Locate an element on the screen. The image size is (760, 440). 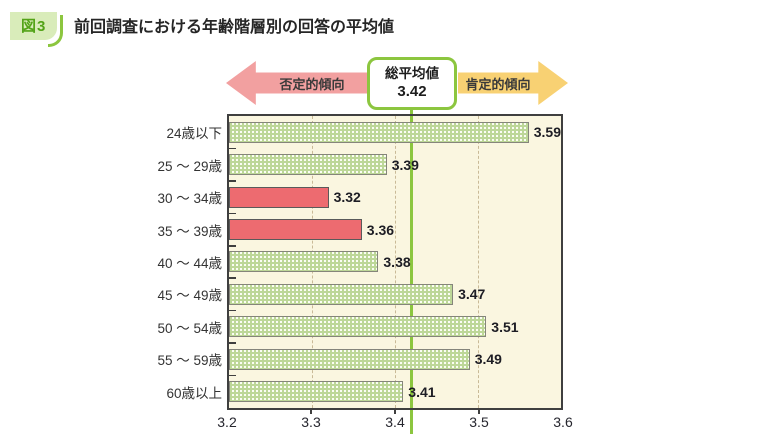
overall-average-box: 総平均値 3.42 is located at coordinates (412, 83).